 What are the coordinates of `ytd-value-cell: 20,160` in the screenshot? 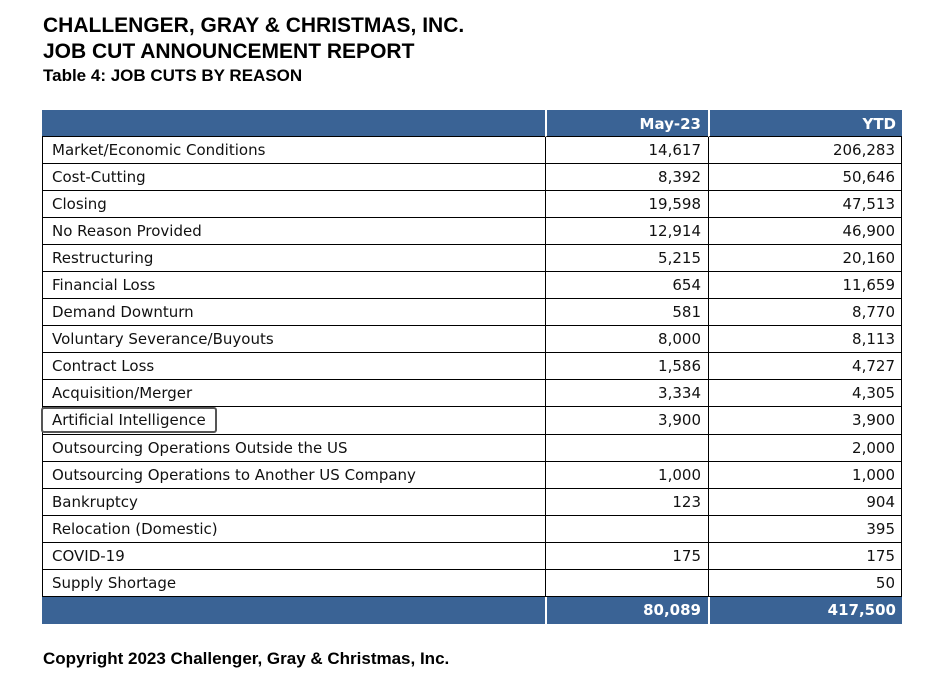 It's located at (805, 259).